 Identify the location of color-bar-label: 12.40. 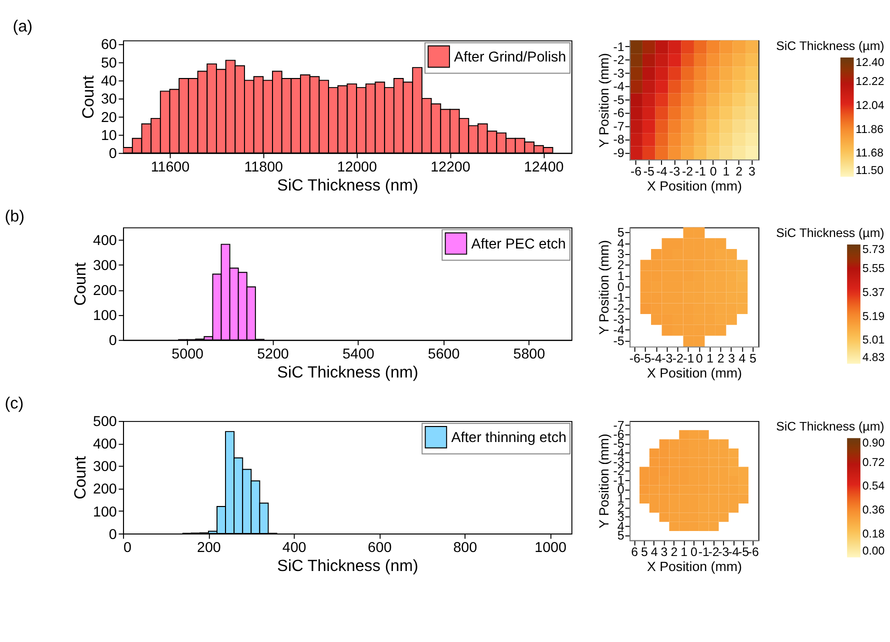
(870, 63).